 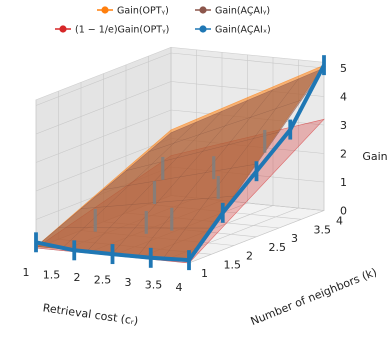 I want to click on x-tick-label: 1.5, so click(x=52, y=275).